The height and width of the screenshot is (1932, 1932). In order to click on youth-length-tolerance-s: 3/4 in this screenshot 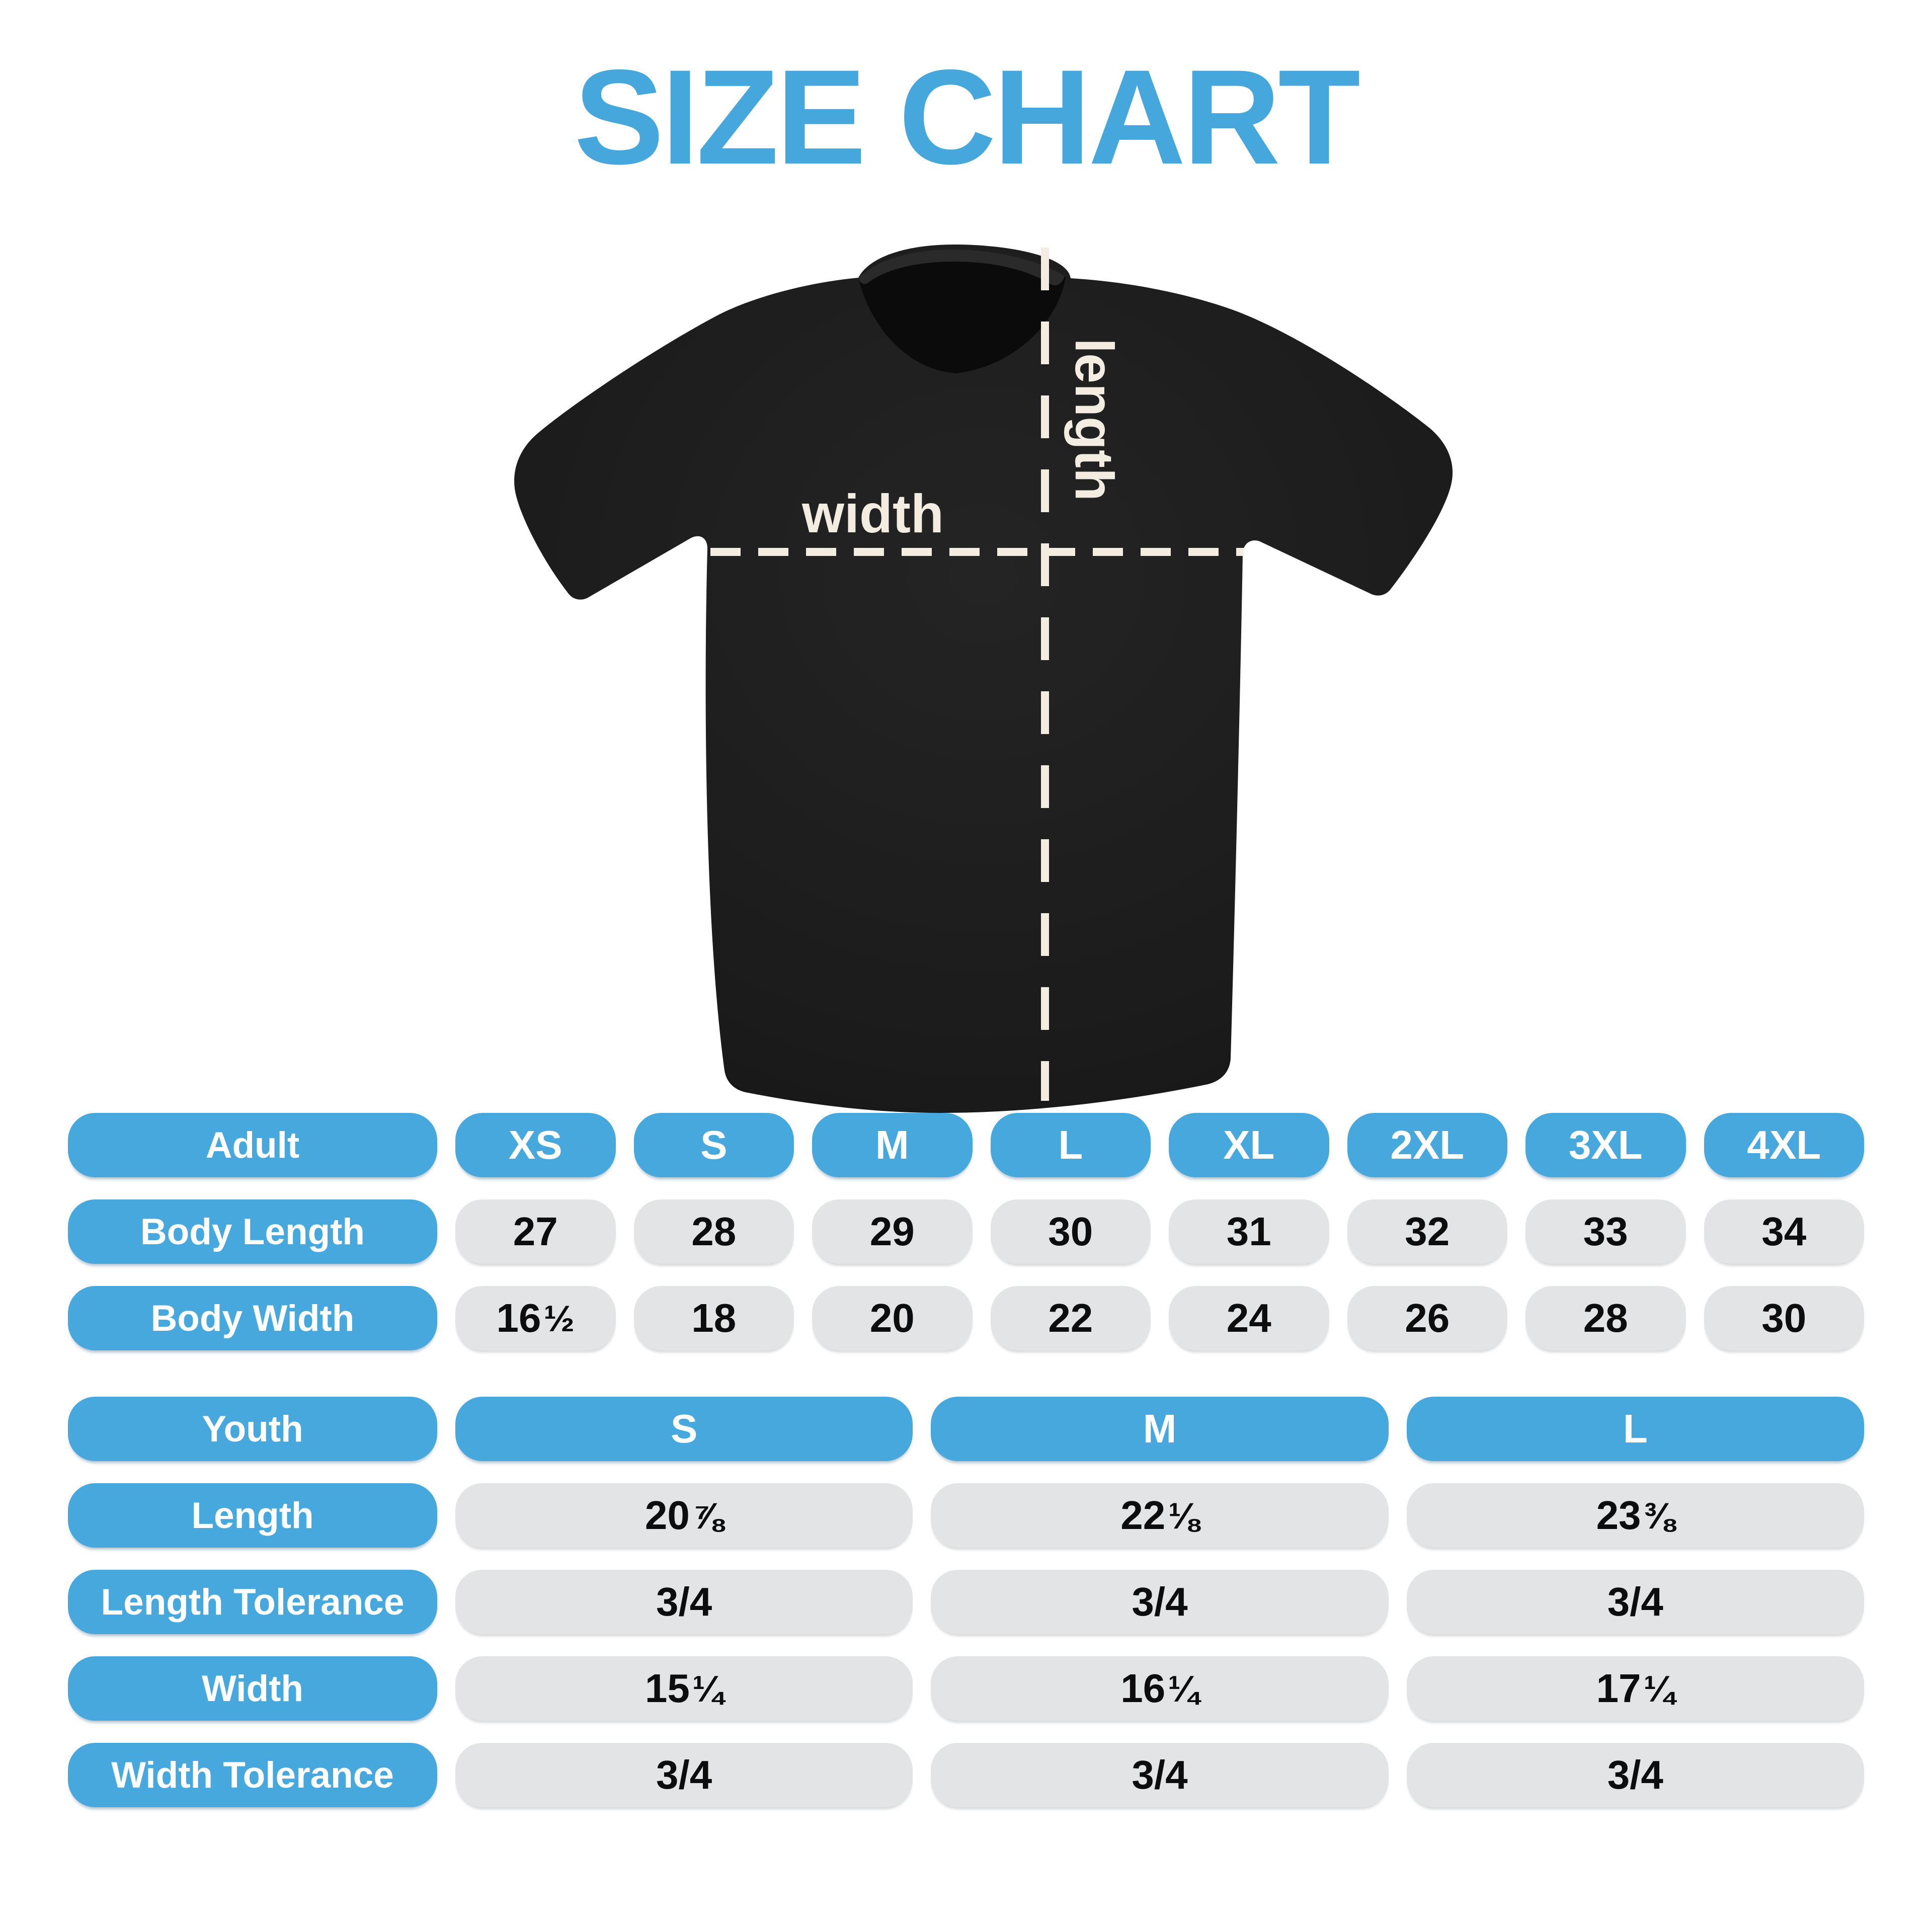, I will do `click(684, 1602)`.